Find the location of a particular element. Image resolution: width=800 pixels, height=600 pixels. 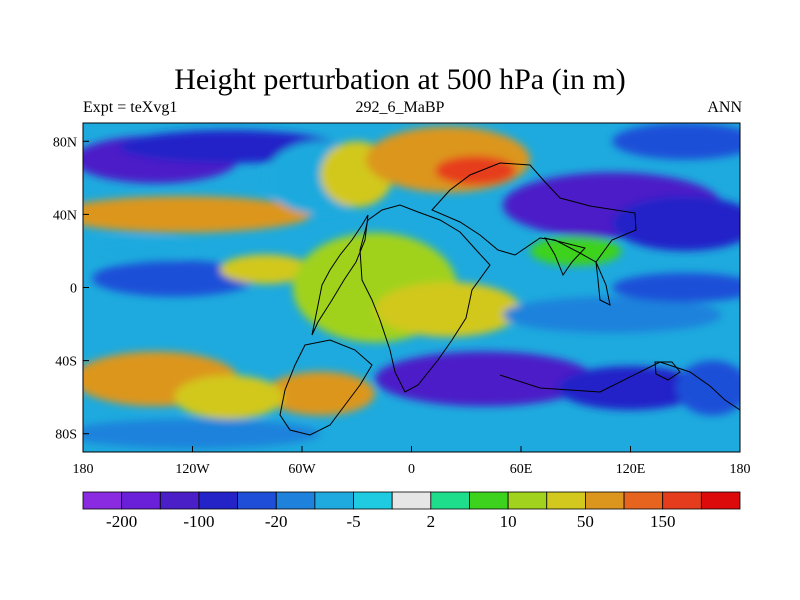

experiment-label: Expt = teXvg1 is located at coordinates (130, 107).